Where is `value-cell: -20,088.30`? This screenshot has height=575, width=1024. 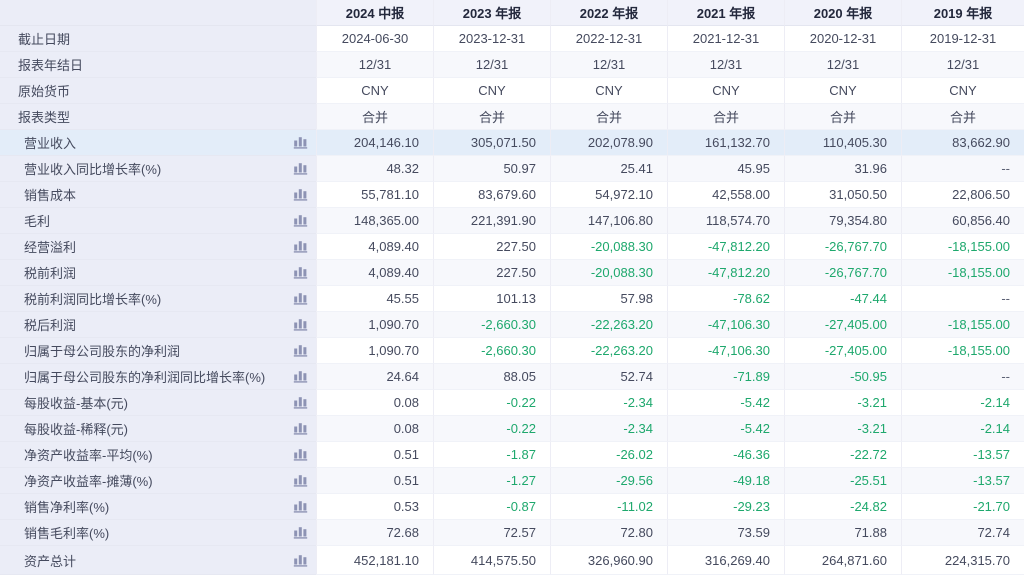 value-cell: -20,088.30 is located at coordinates (608, 247).